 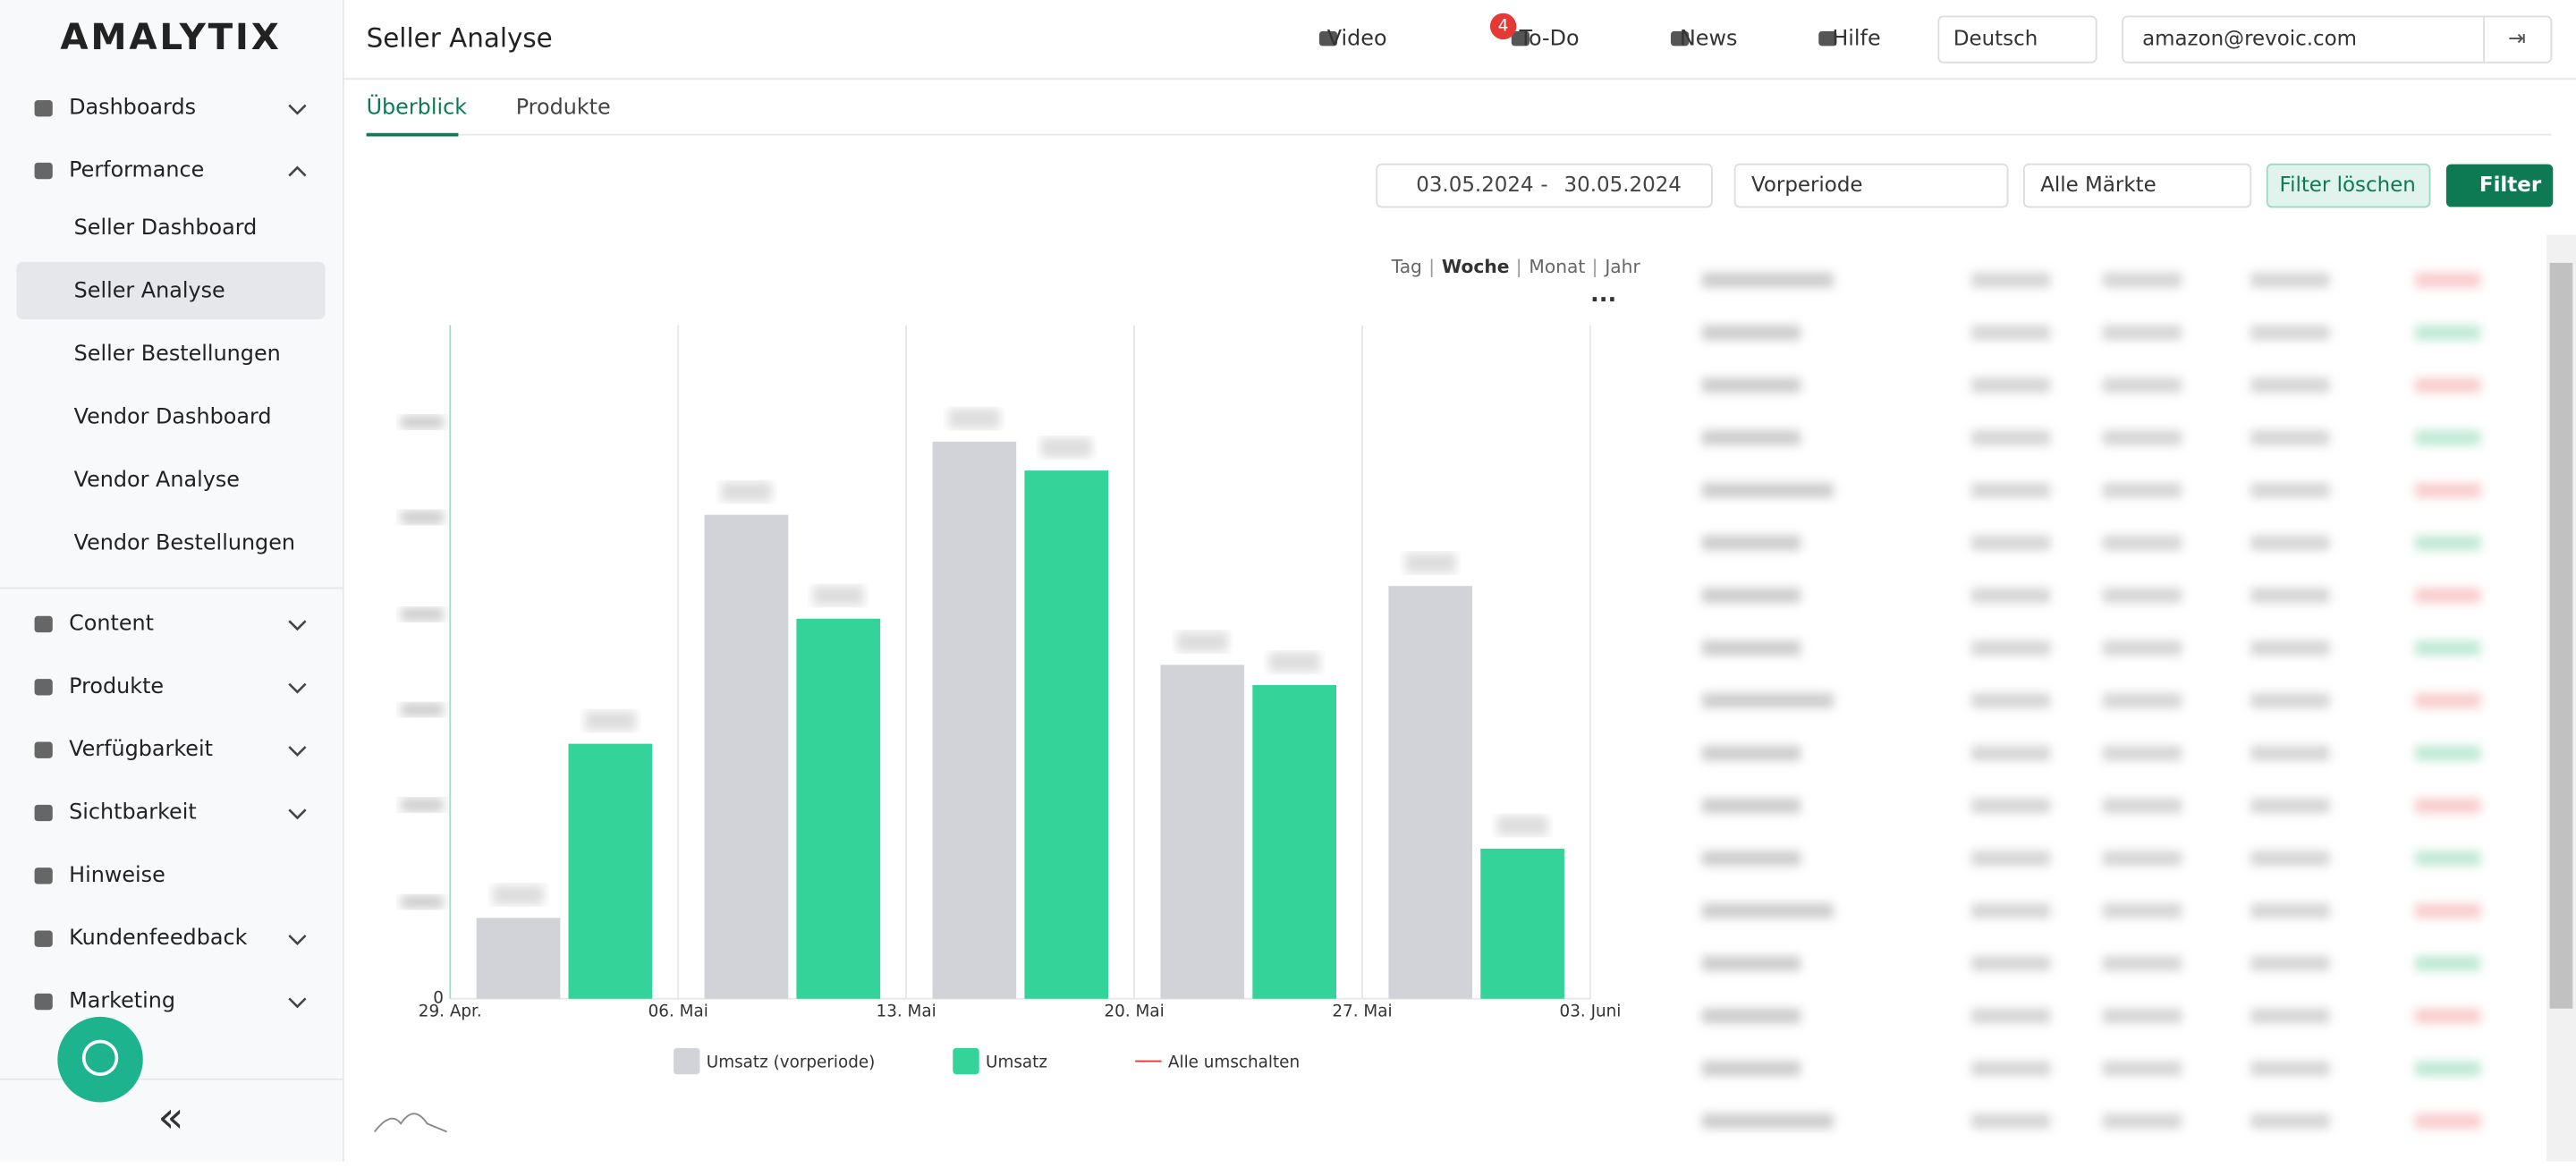 What do you see at coordinates (116, 685) in the screenshot?
I see `nav-group: Produkte` at bounding box center [116, 685].